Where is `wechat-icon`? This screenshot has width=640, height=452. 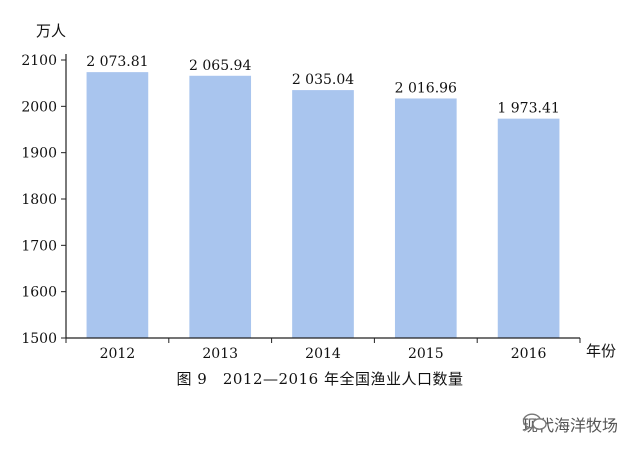 wechat-icon is located at coordinates (534, 422).